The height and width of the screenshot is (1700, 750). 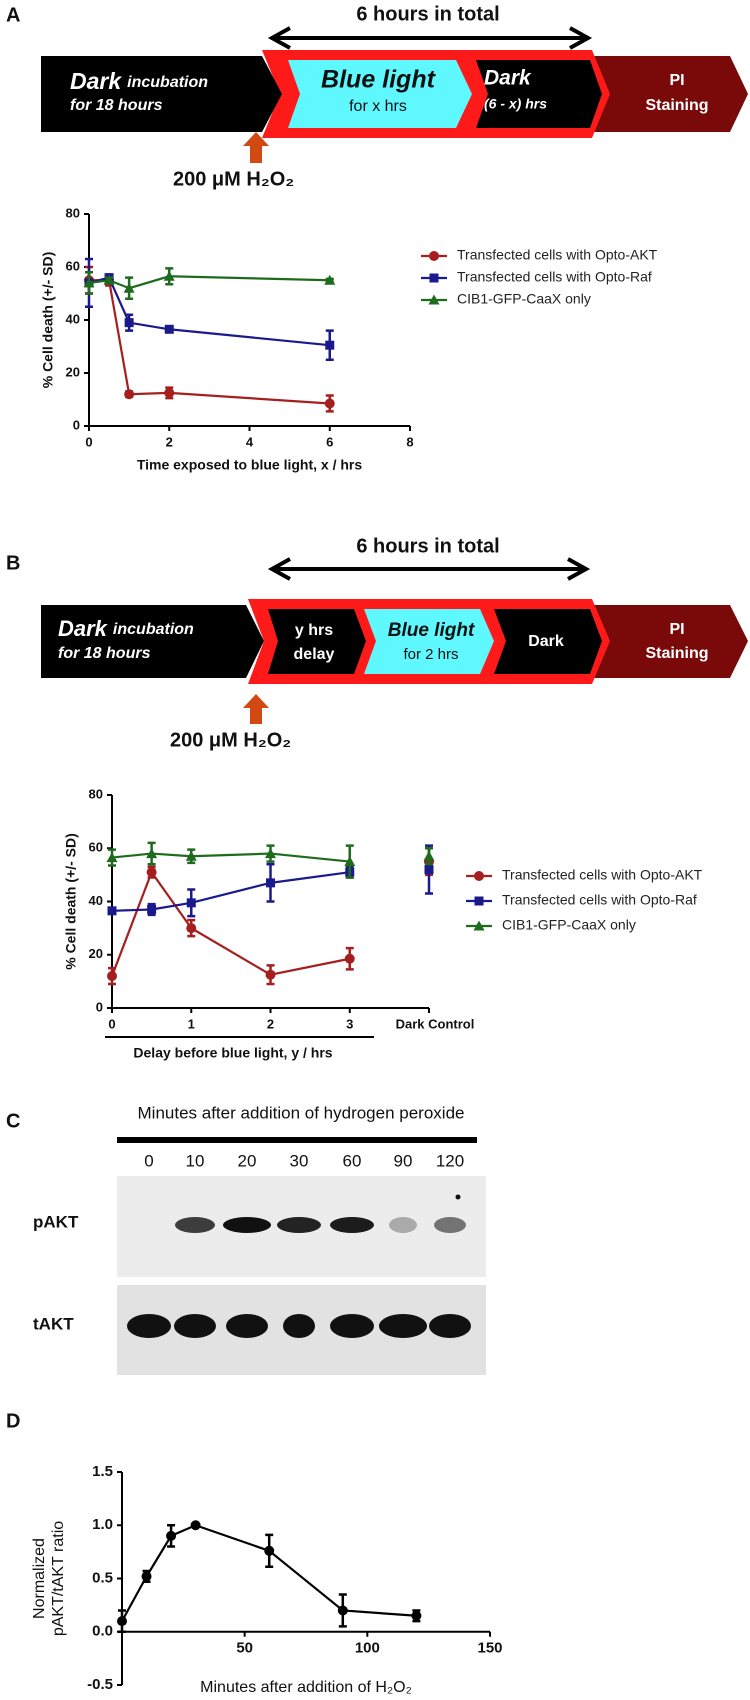 What do you see at coordinates (297, 1140) in the screenshot?
I see `blot-bar` at bounding box center [297, 1140].